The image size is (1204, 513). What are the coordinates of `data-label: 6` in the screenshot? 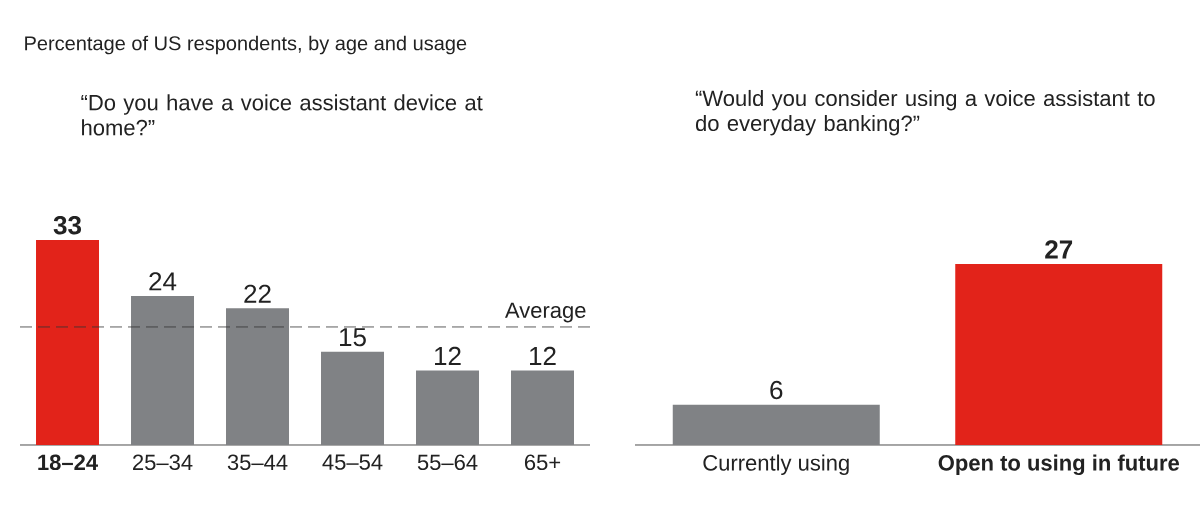 It's located at (776, 390).